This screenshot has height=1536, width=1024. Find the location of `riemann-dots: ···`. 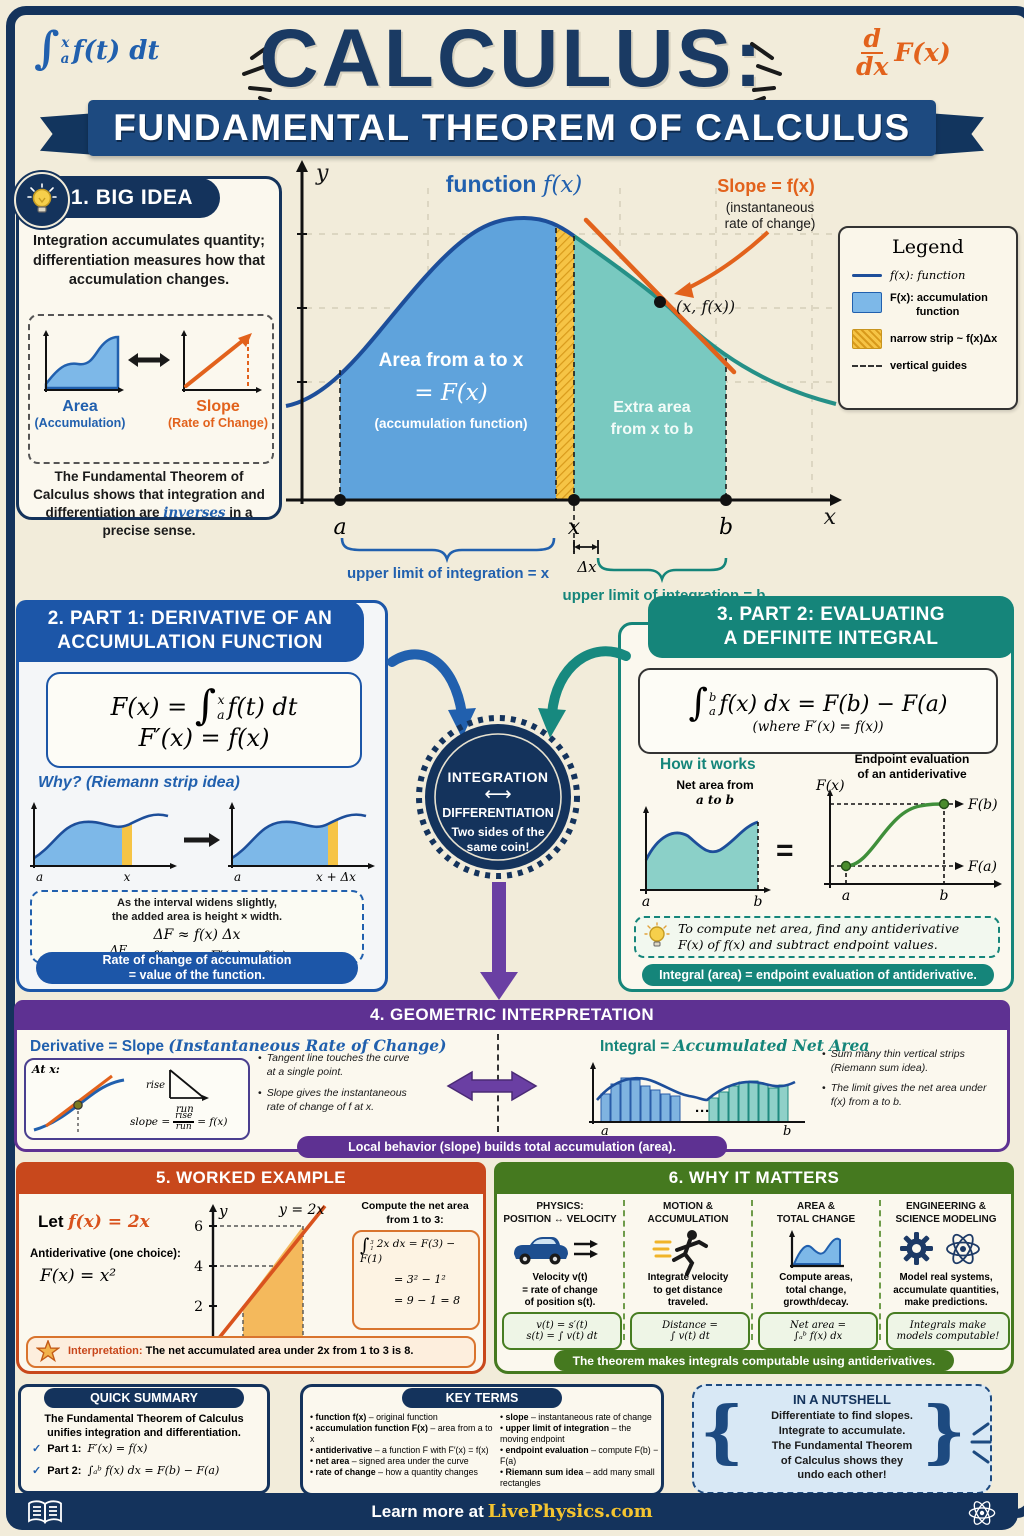

riemann-dots: ··· is located at coordinates (702, 1111).